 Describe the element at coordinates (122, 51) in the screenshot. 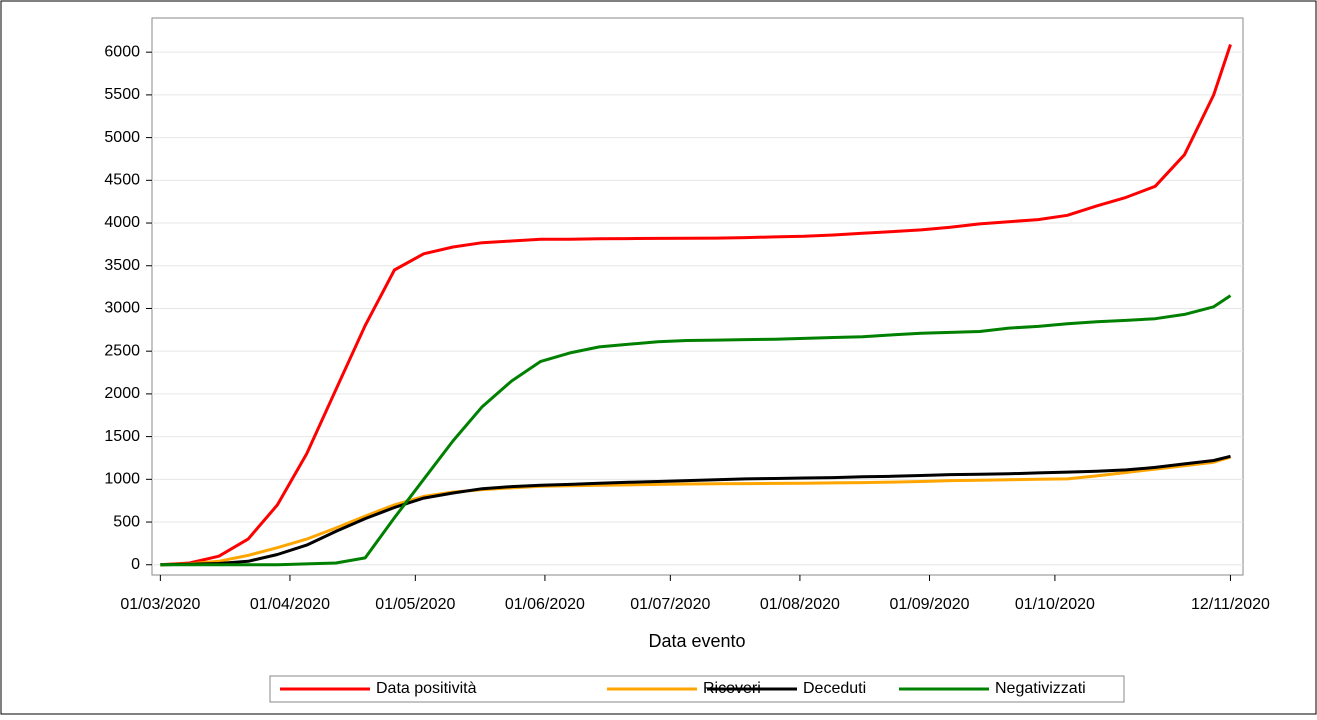

I see `y-tick-label: 6000` at that location.